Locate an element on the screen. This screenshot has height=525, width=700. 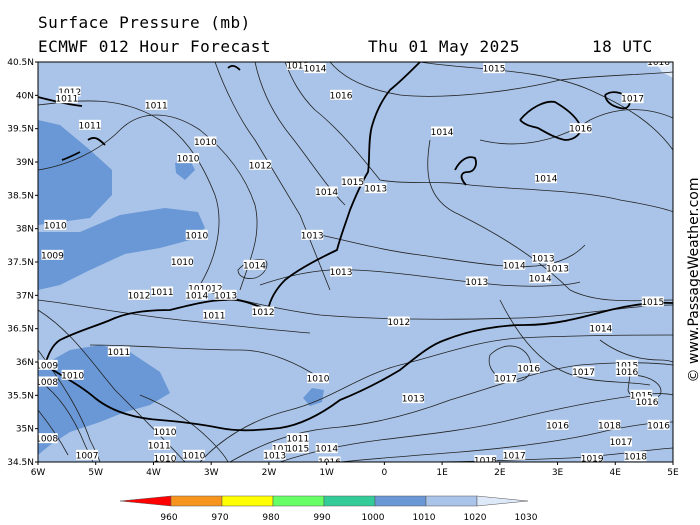
lon-tick-label: 5W is located at coordinates (95, 473).